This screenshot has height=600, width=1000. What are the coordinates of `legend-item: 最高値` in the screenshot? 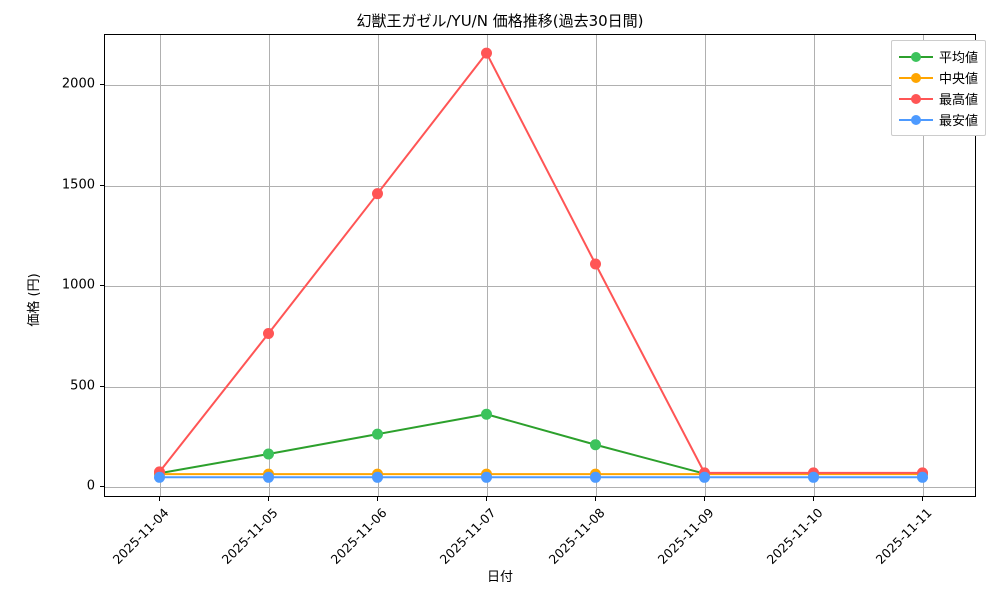 It's located at (938, 98).